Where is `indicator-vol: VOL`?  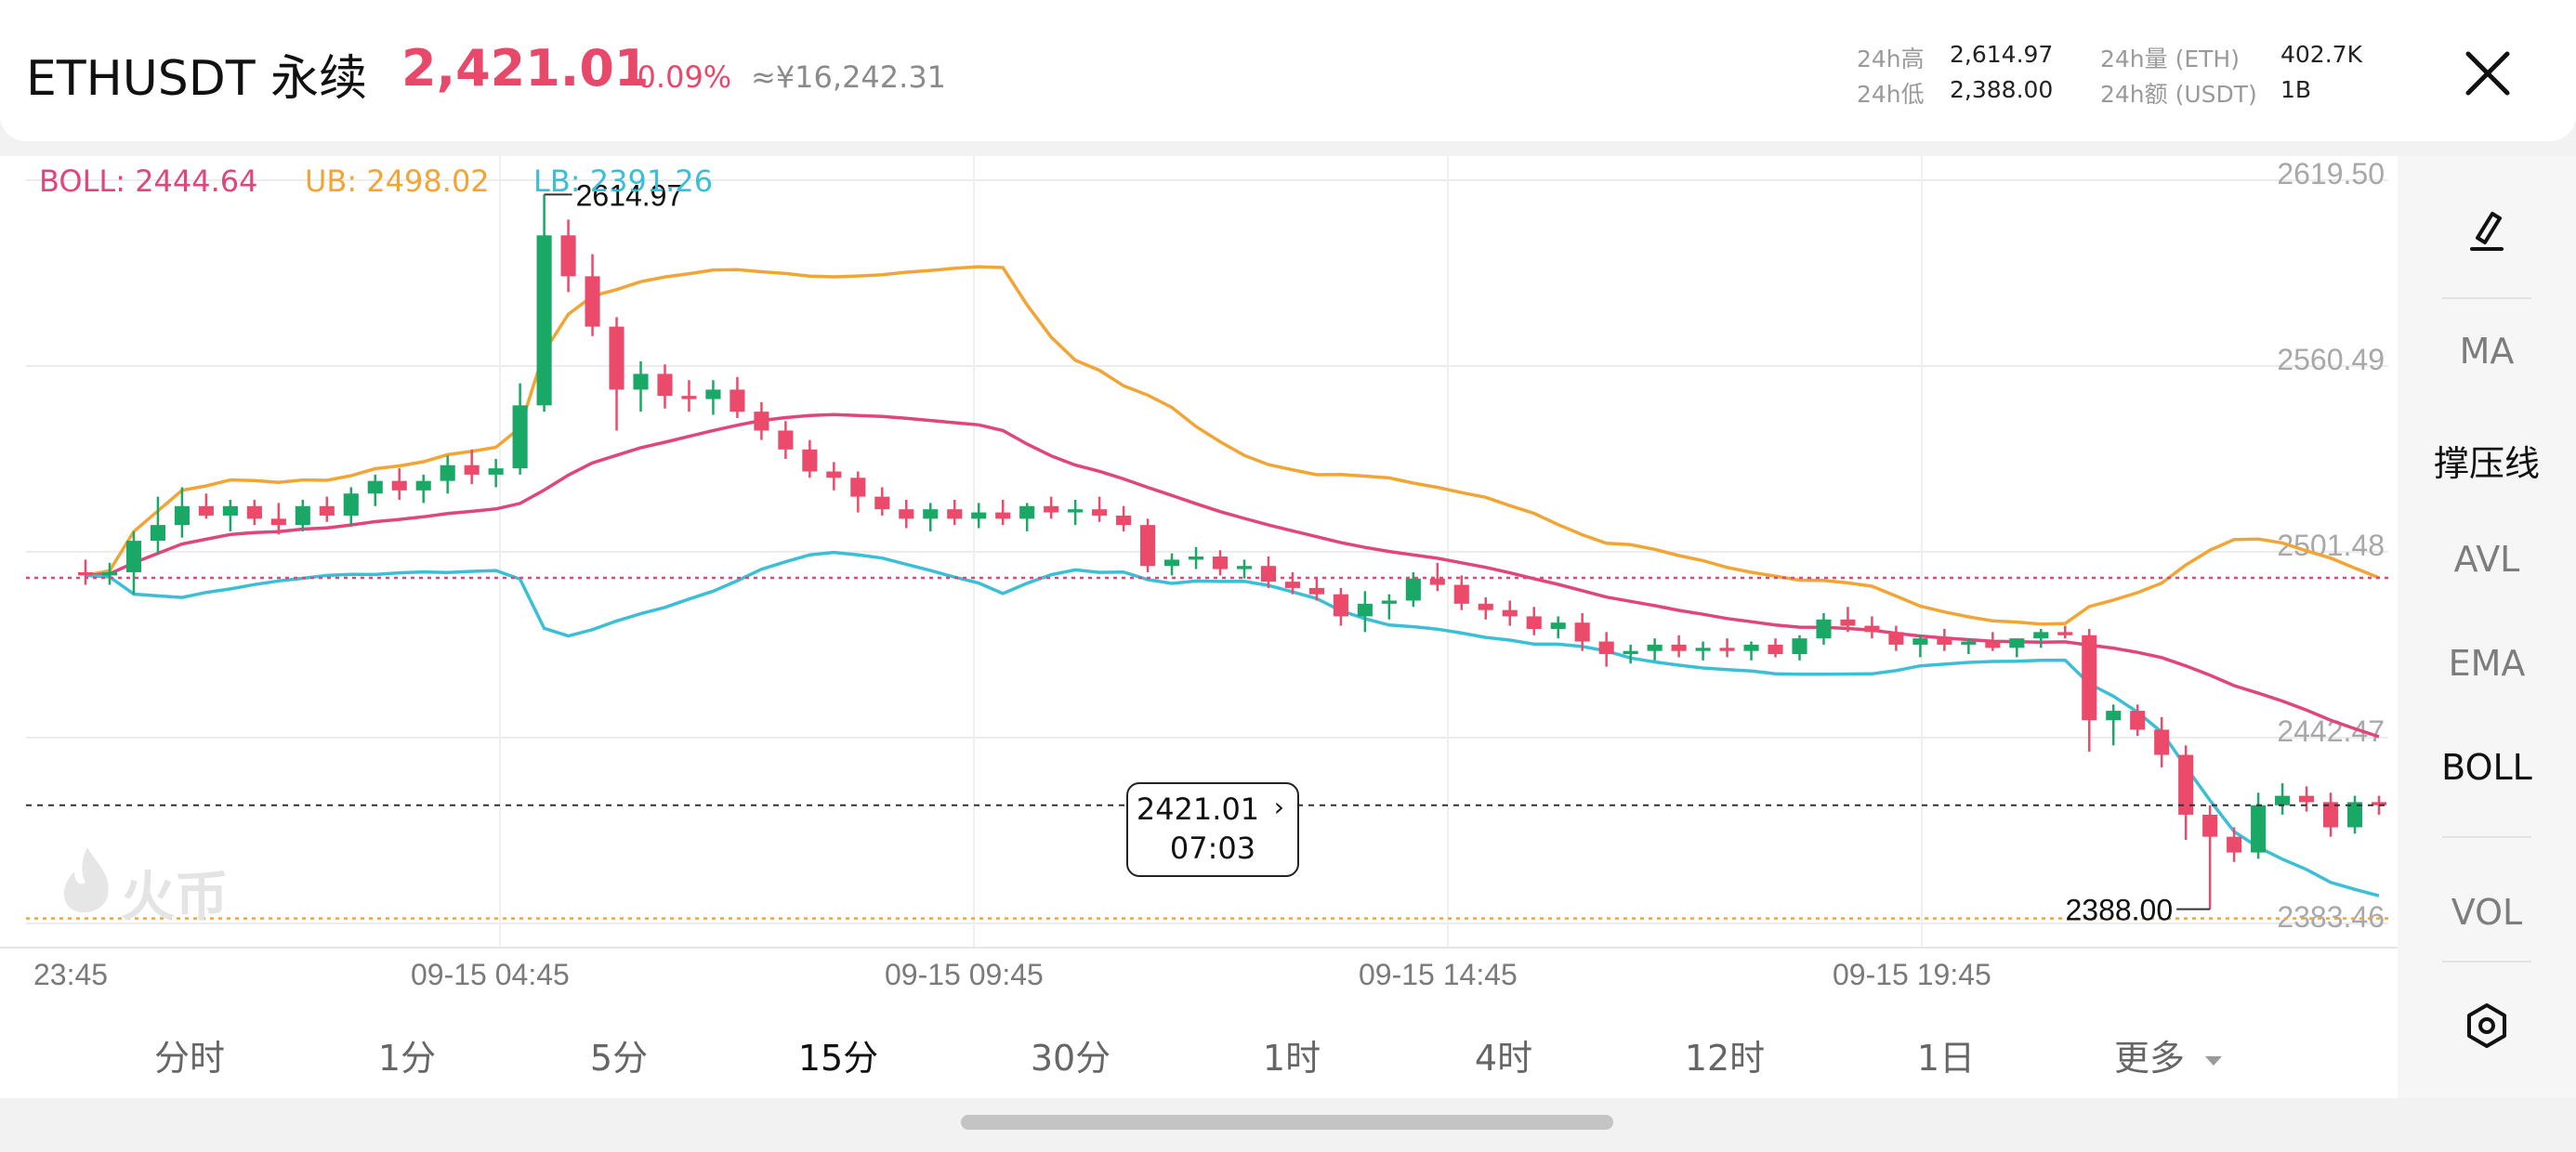 indicator-vol: VOL is located at coordinates (2487, 912).